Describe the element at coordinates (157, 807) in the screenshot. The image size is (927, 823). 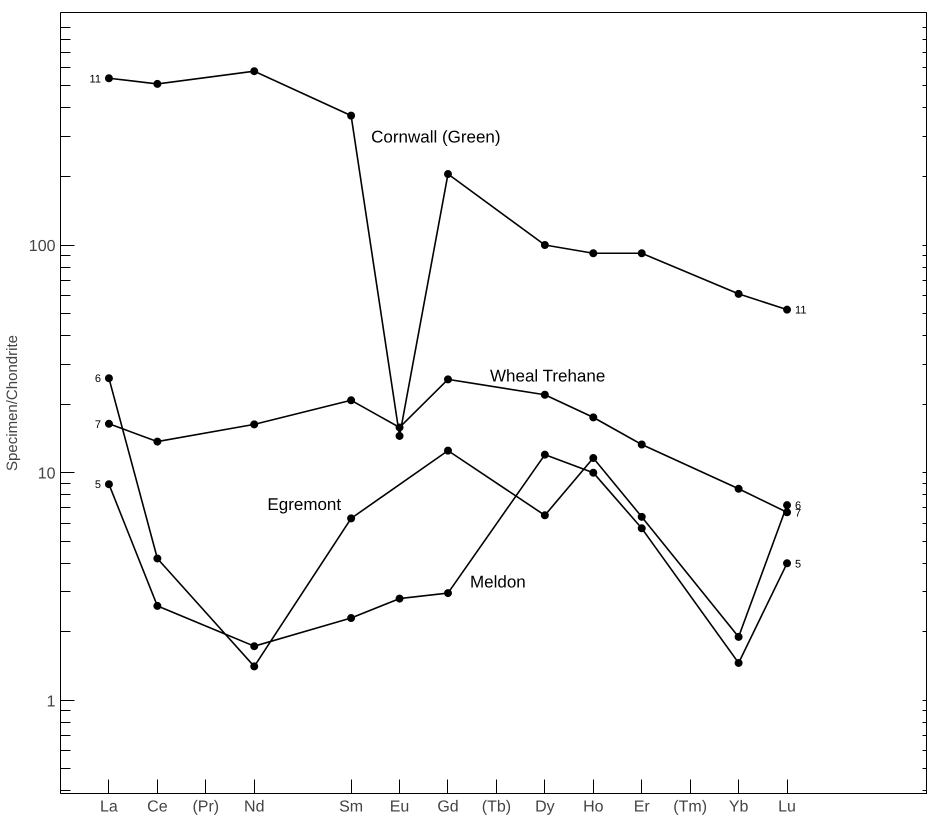
I see `x-tick-label: Ce` at that location.